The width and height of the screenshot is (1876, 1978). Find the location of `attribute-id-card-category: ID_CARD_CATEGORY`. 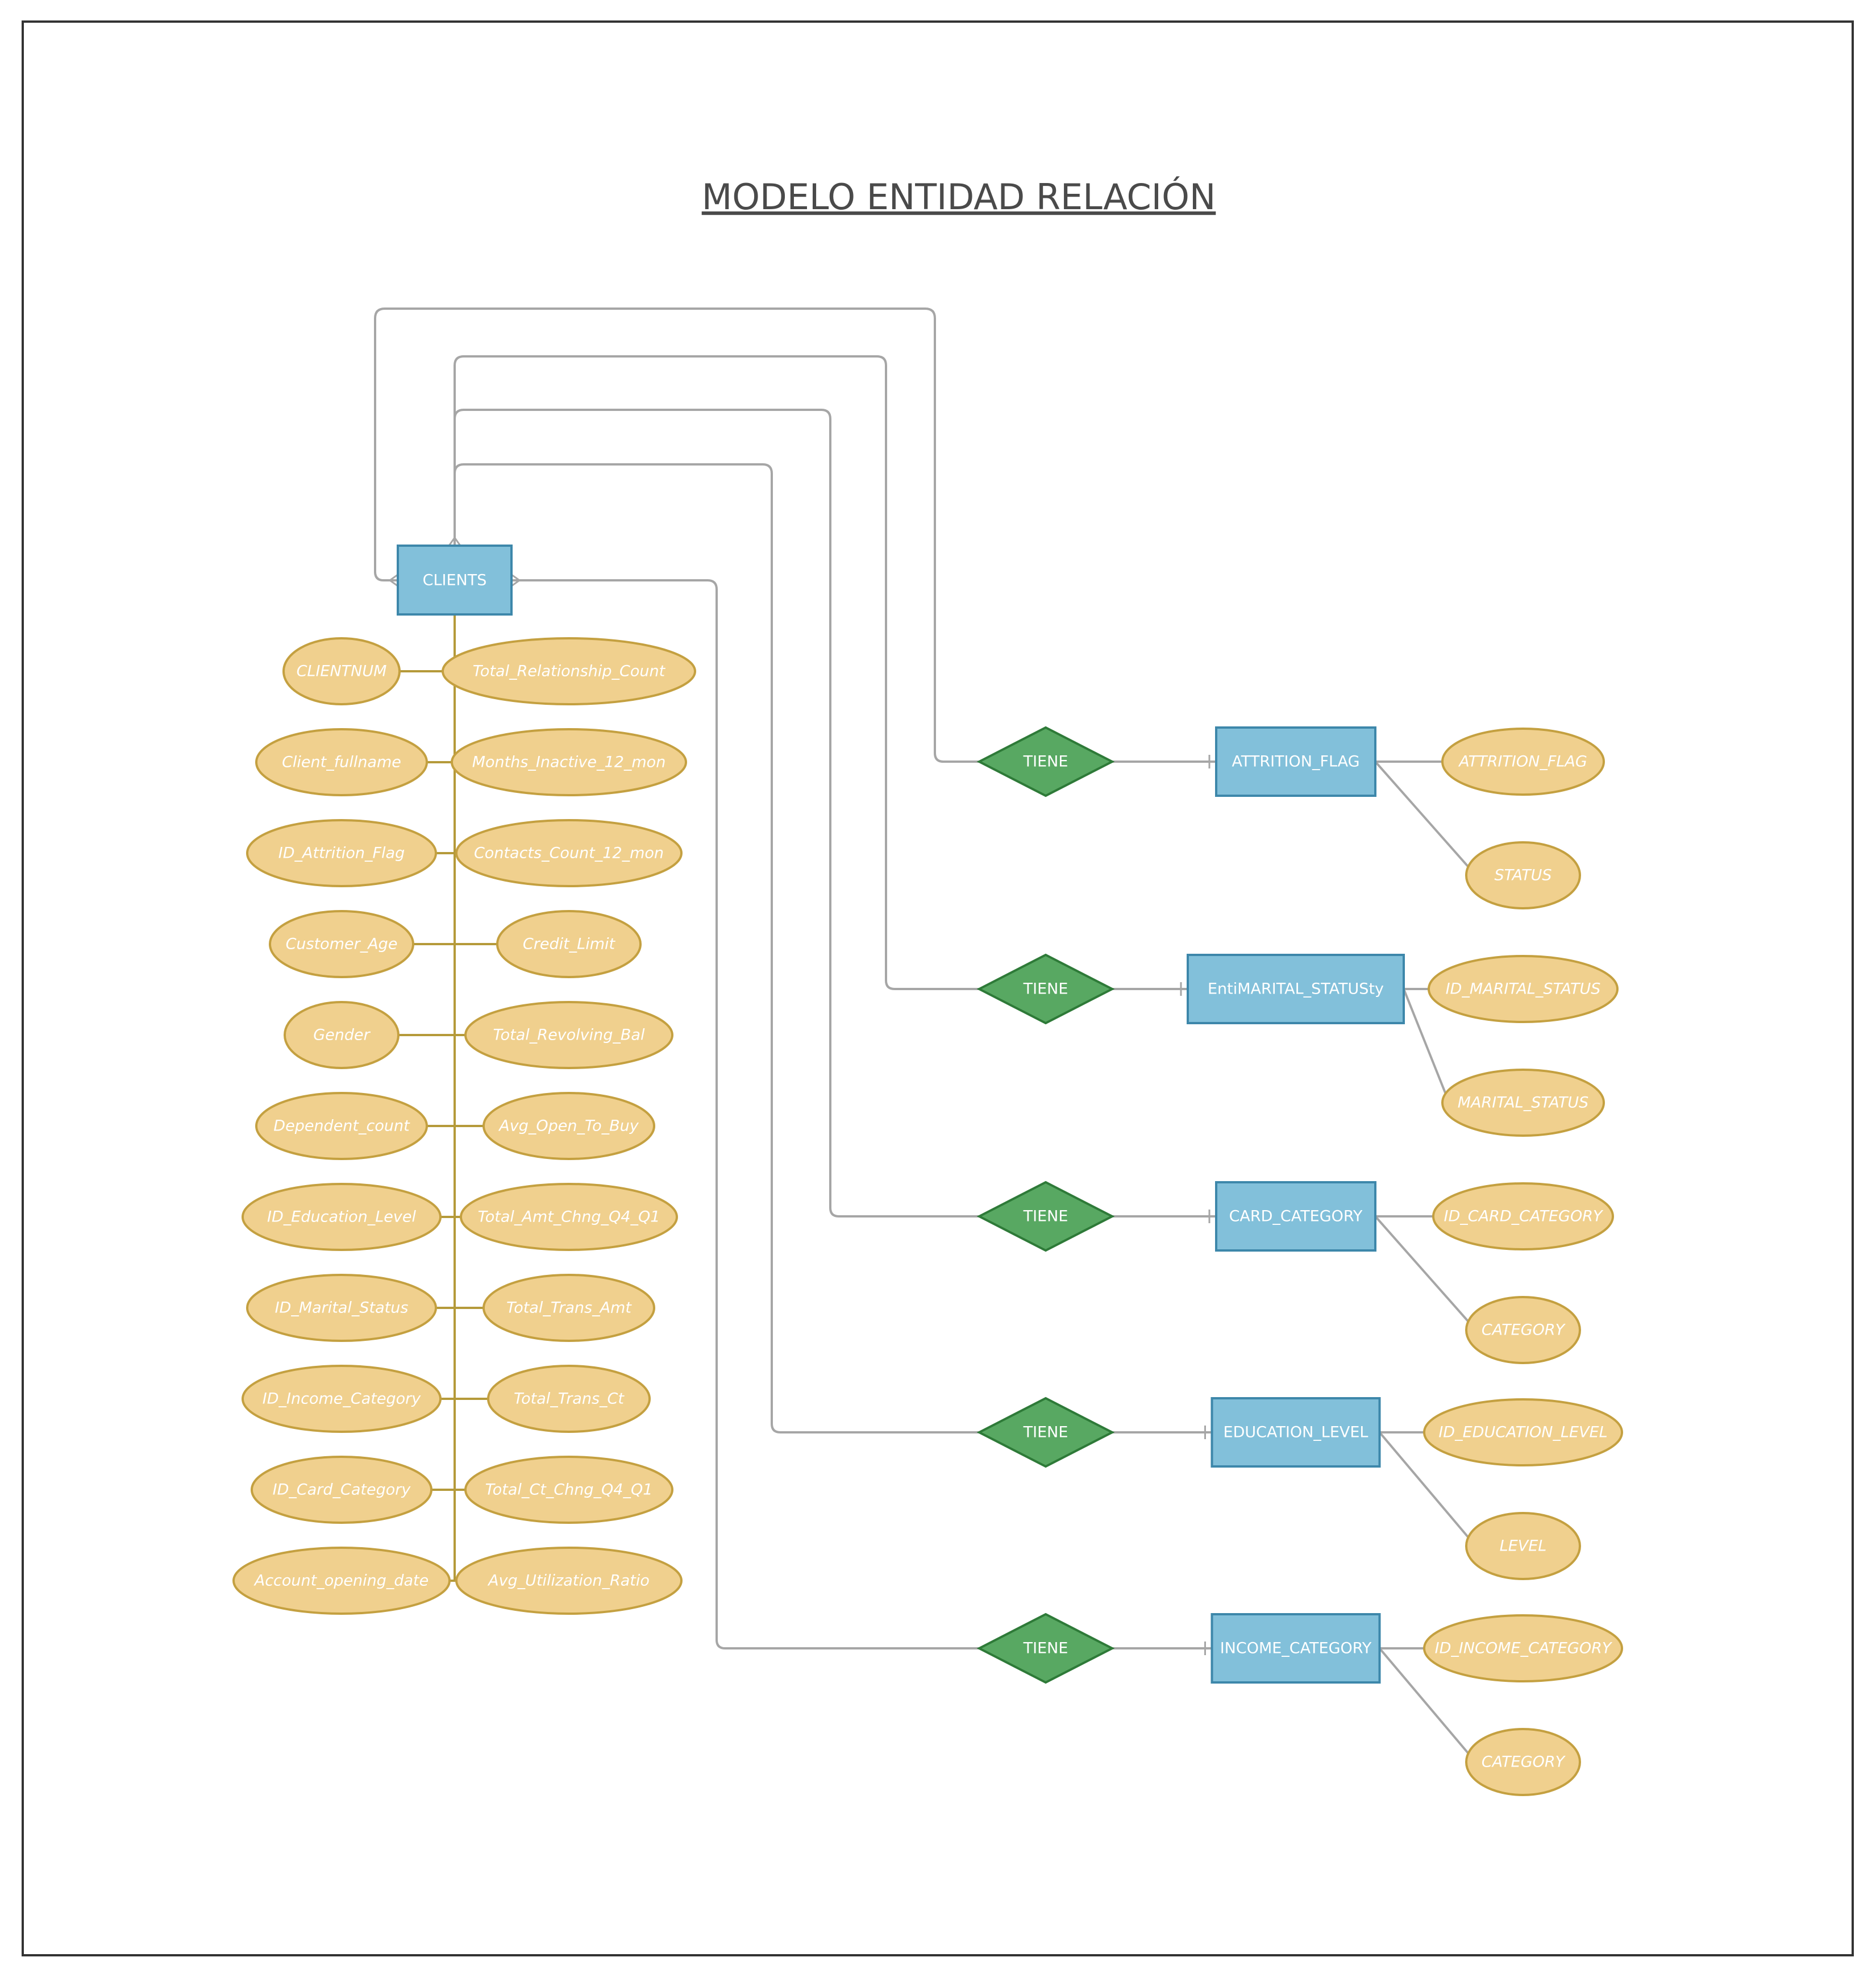

attribute-id-card-category: ID_CARD_CATEGORY is located at coordinates (1523, 1216).